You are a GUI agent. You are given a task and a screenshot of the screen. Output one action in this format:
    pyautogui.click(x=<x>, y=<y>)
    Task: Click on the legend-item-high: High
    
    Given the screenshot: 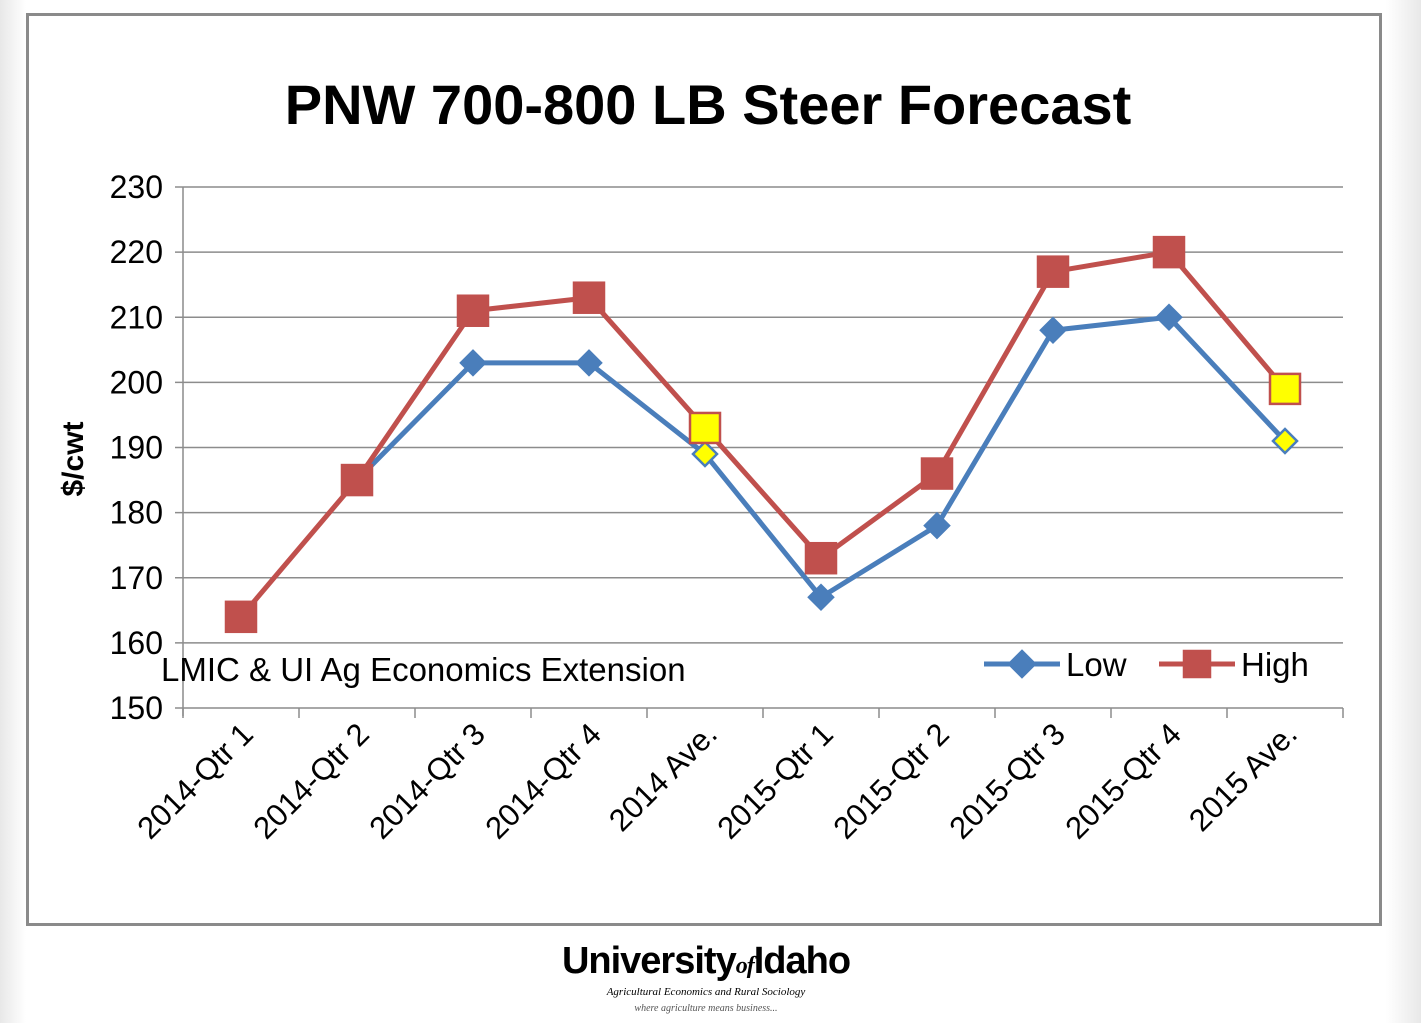 What is the action you would take?
    pyautogui.click(x=1234, y=664)
    